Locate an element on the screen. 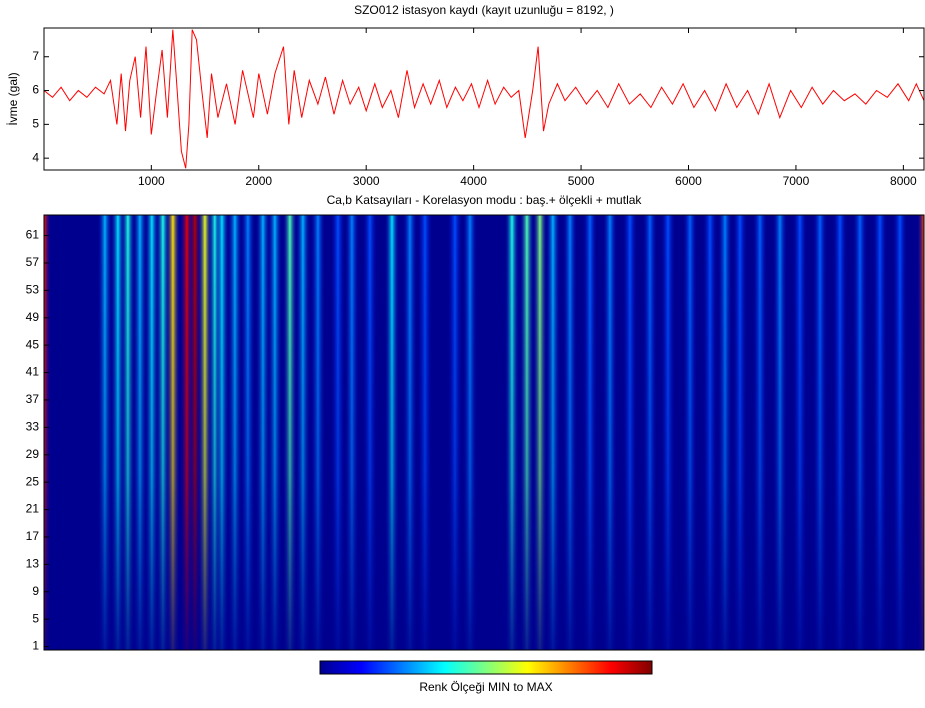 The width and height of the screenshot is (925, 708). x-tick-label: 2000 is located at coordinates (258, 181).